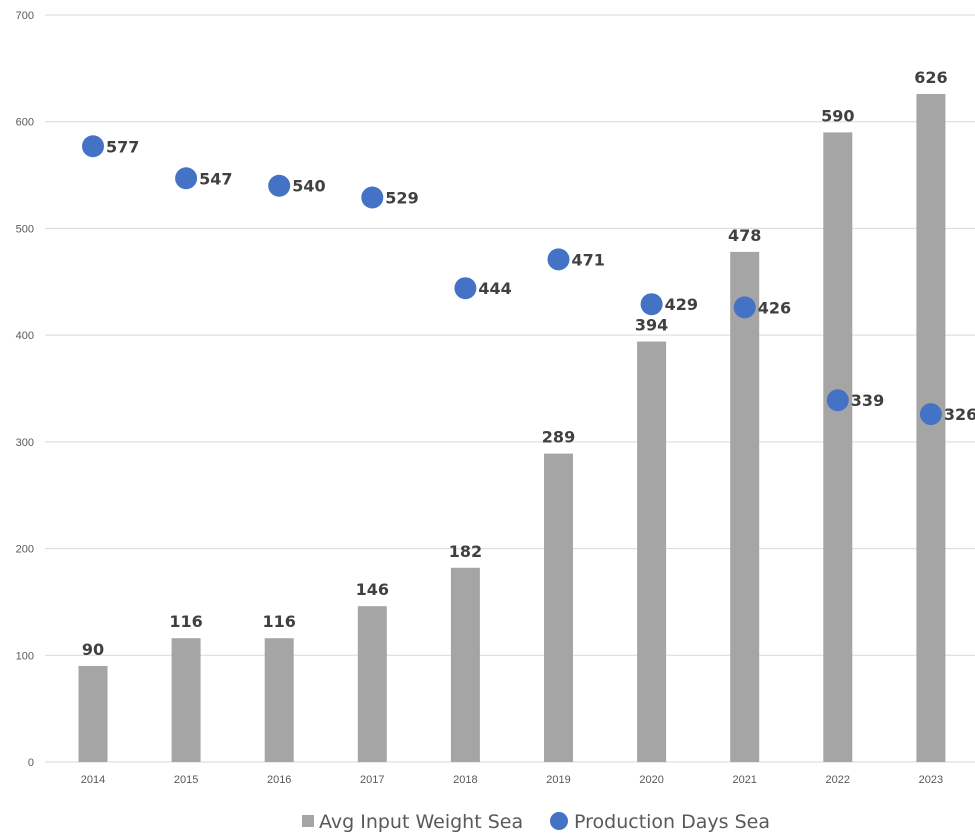  I want to click on bar-value-label: 146, so click(372, 589).